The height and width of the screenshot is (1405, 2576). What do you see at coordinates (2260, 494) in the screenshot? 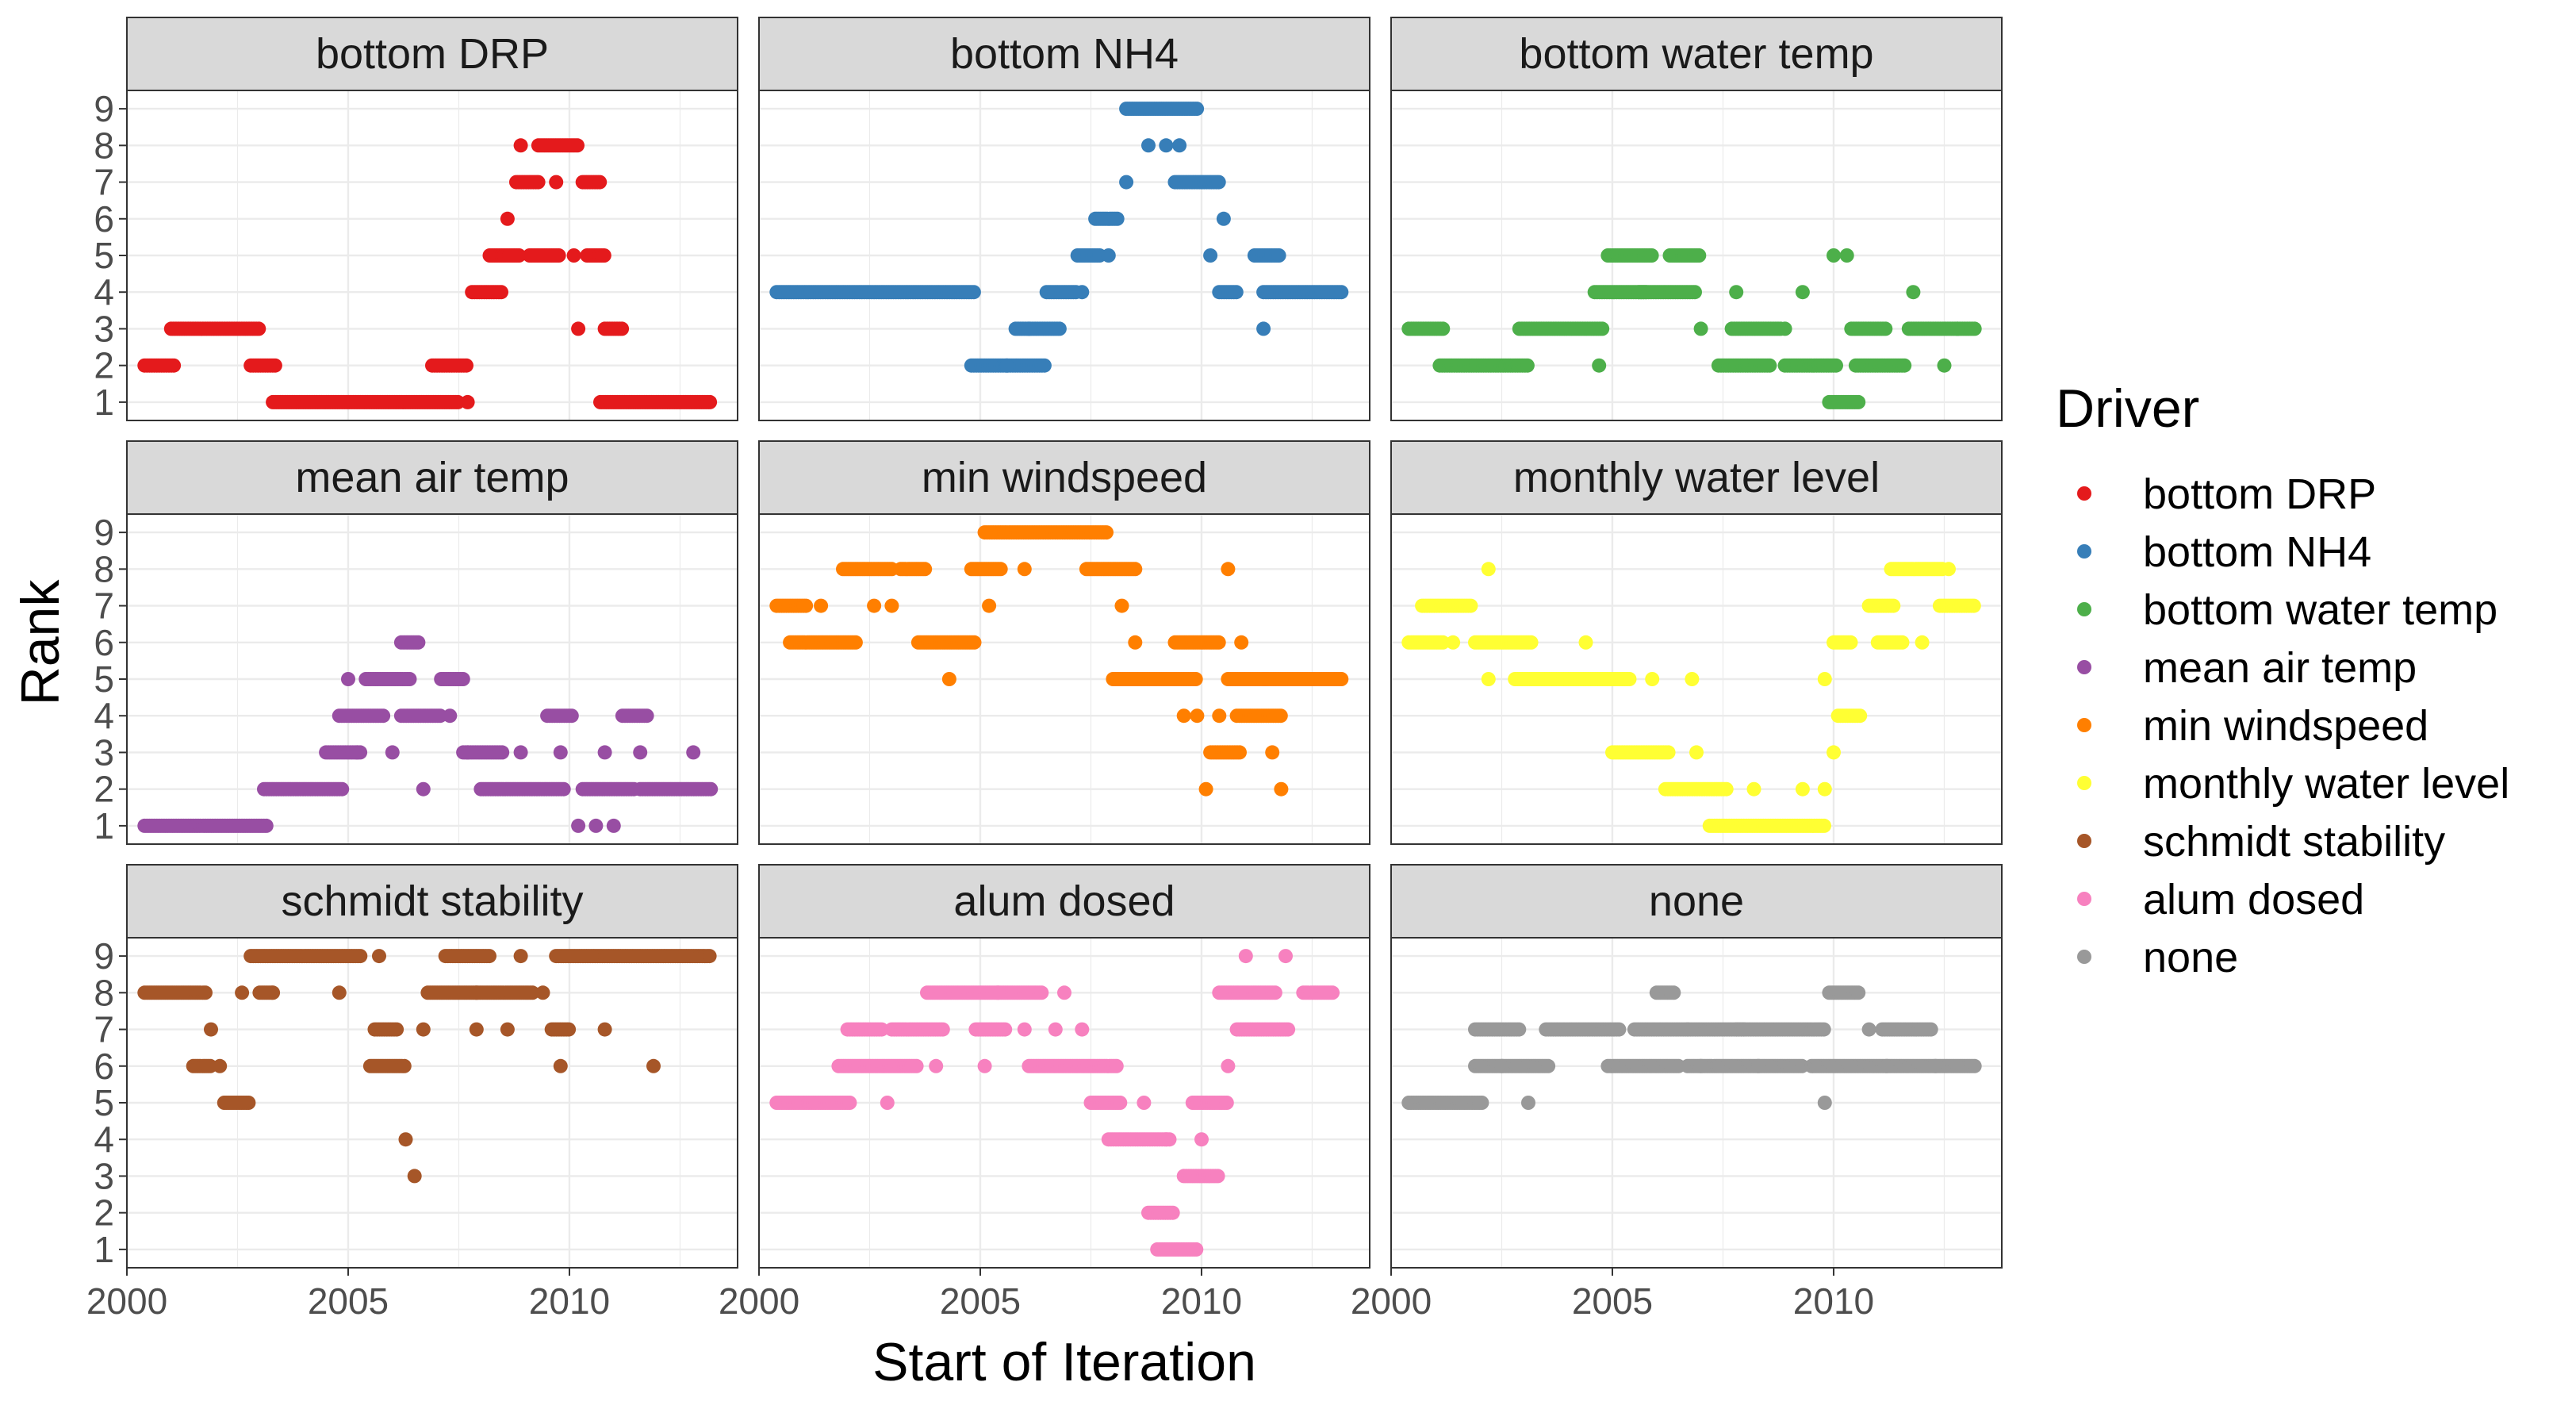
I see `legend-label: bottom DRP` at bounding box center [2260, 494].